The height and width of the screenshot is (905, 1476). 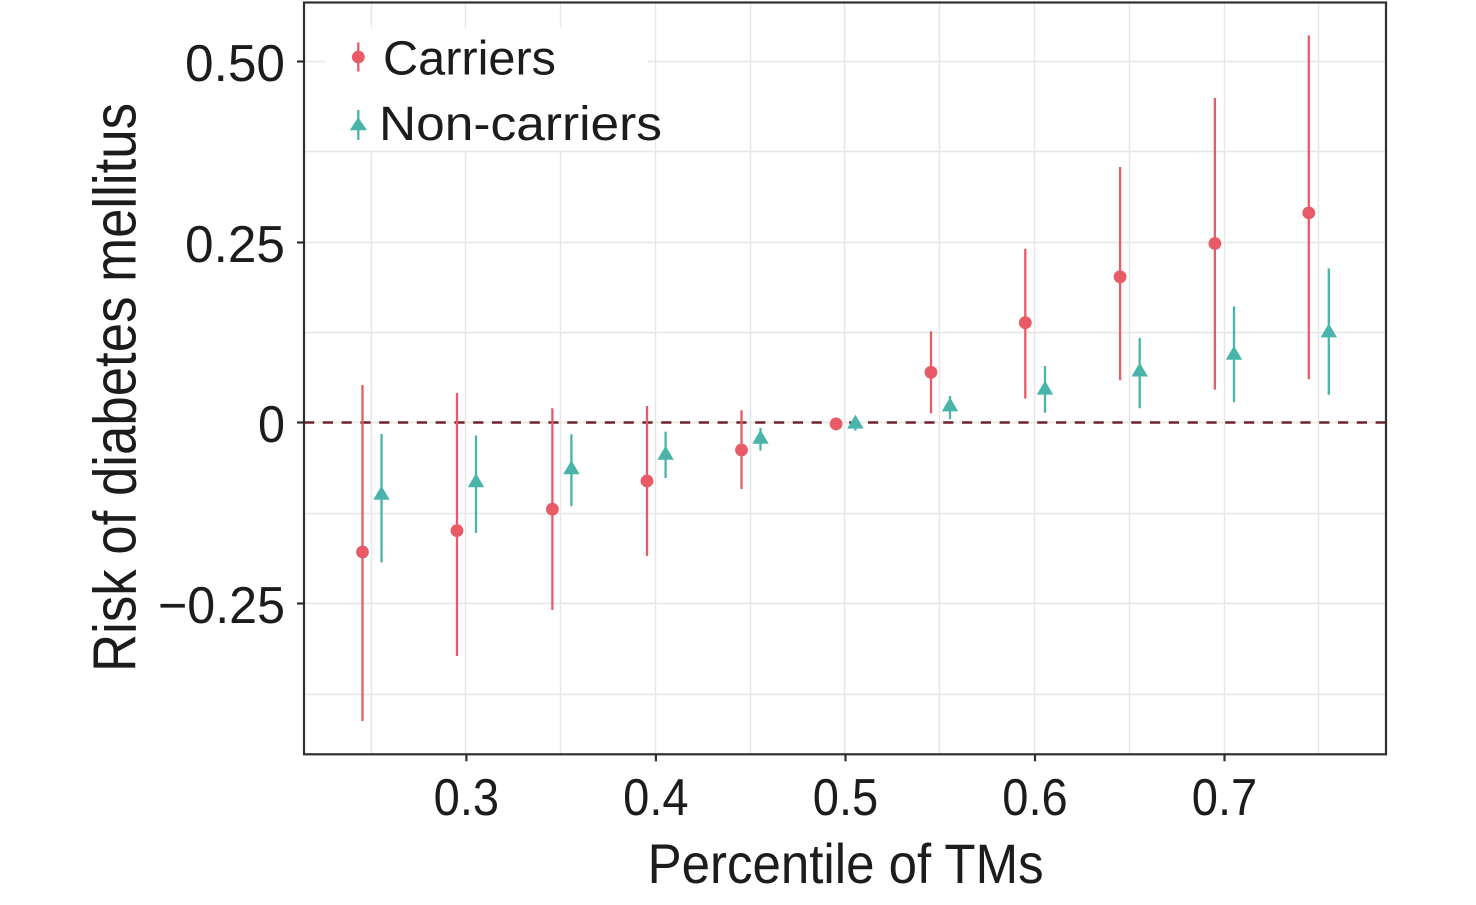 I want to click on svg-text: Percentile of TMs, so click(x=846, y=863).